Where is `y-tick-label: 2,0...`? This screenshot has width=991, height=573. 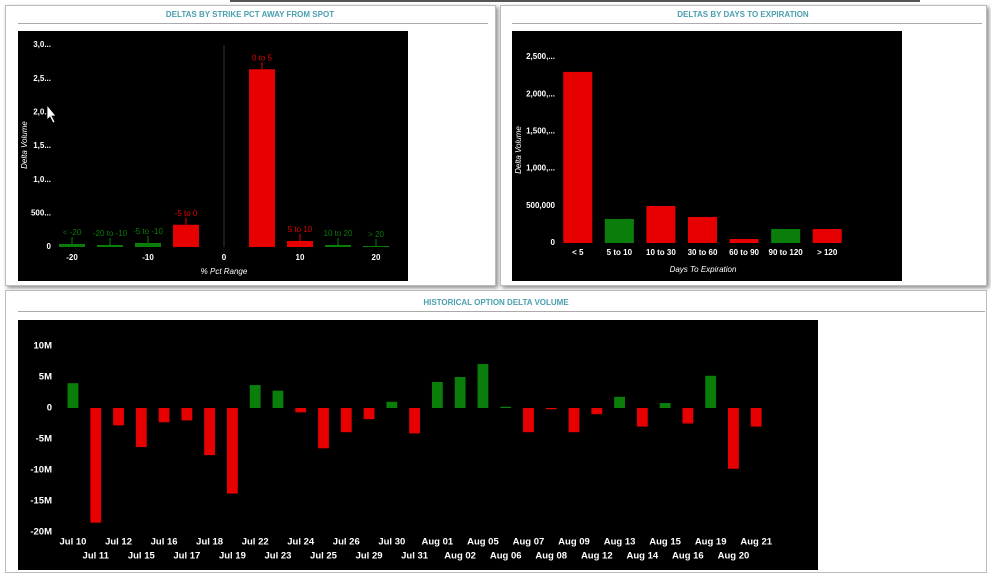 y-tick-label: 2,0... is located at coordinates (42, 111).